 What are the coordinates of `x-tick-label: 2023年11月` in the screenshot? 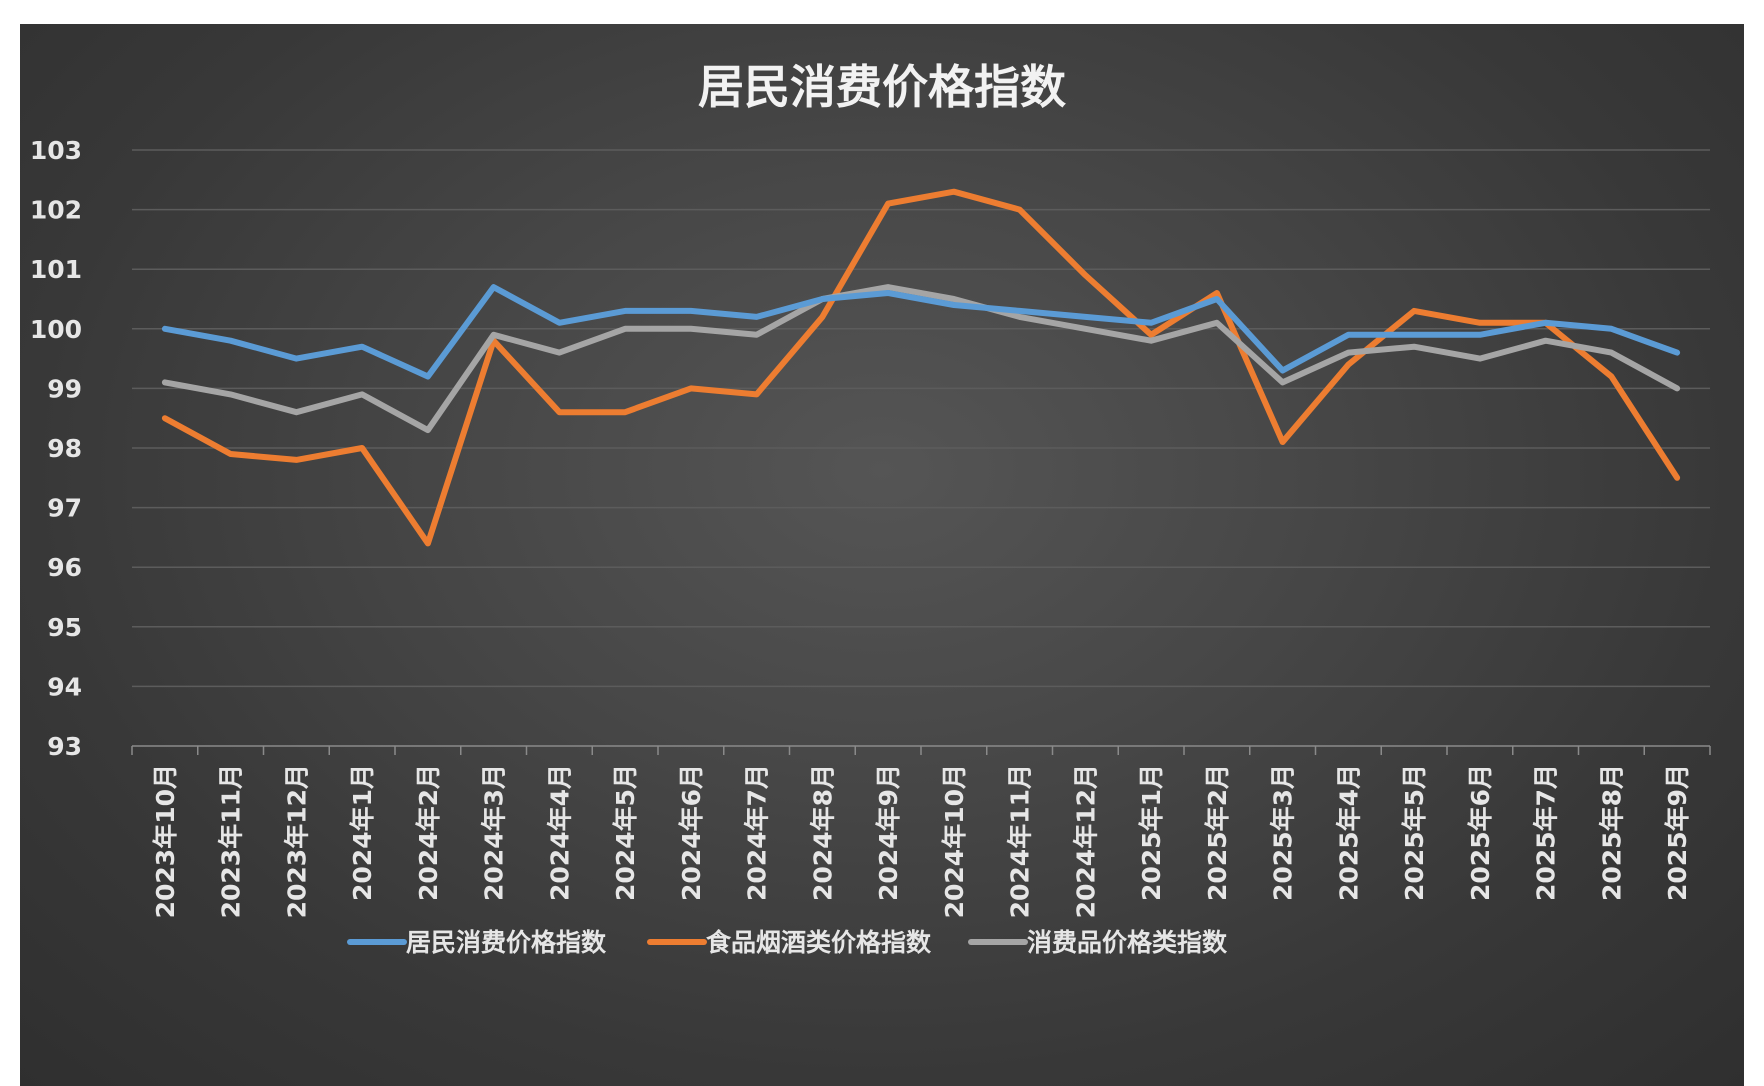 It's located at (231, 841).